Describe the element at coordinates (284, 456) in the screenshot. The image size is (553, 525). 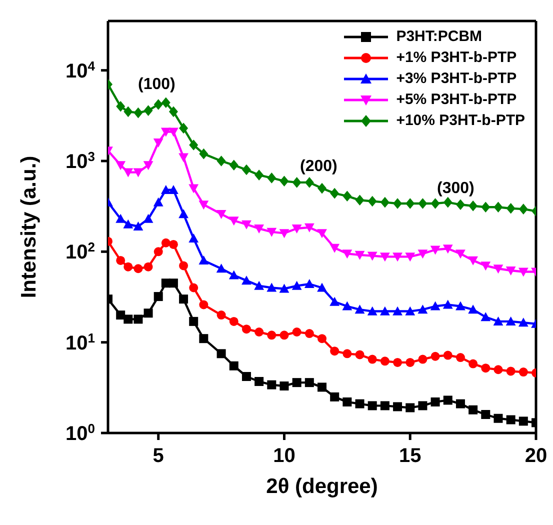
I see `x-tick-label: 10` at that location.